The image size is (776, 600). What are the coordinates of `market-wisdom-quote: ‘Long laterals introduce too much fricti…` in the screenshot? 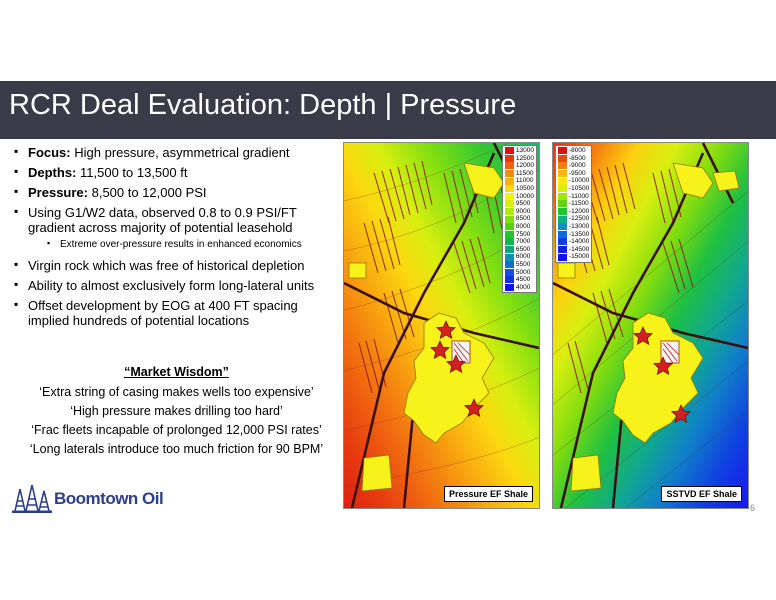 It's located at (176, 449).